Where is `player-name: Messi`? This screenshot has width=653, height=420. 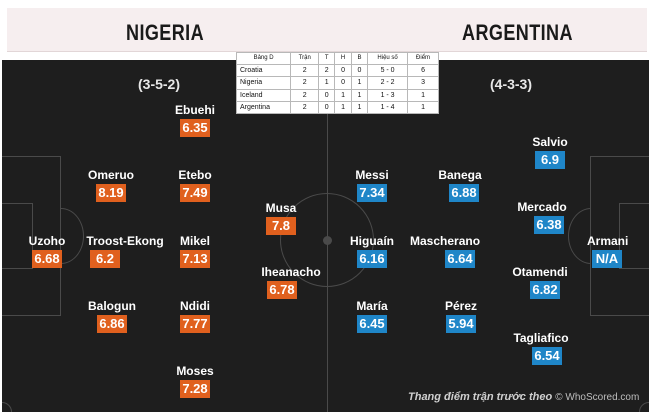
player-name: Messi is located at coordinates (372, 175).